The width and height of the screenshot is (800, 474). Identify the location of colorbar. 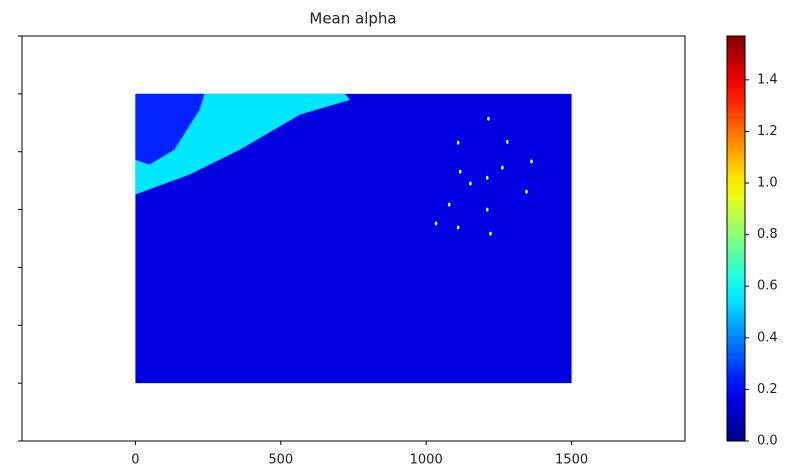
(736, 238).